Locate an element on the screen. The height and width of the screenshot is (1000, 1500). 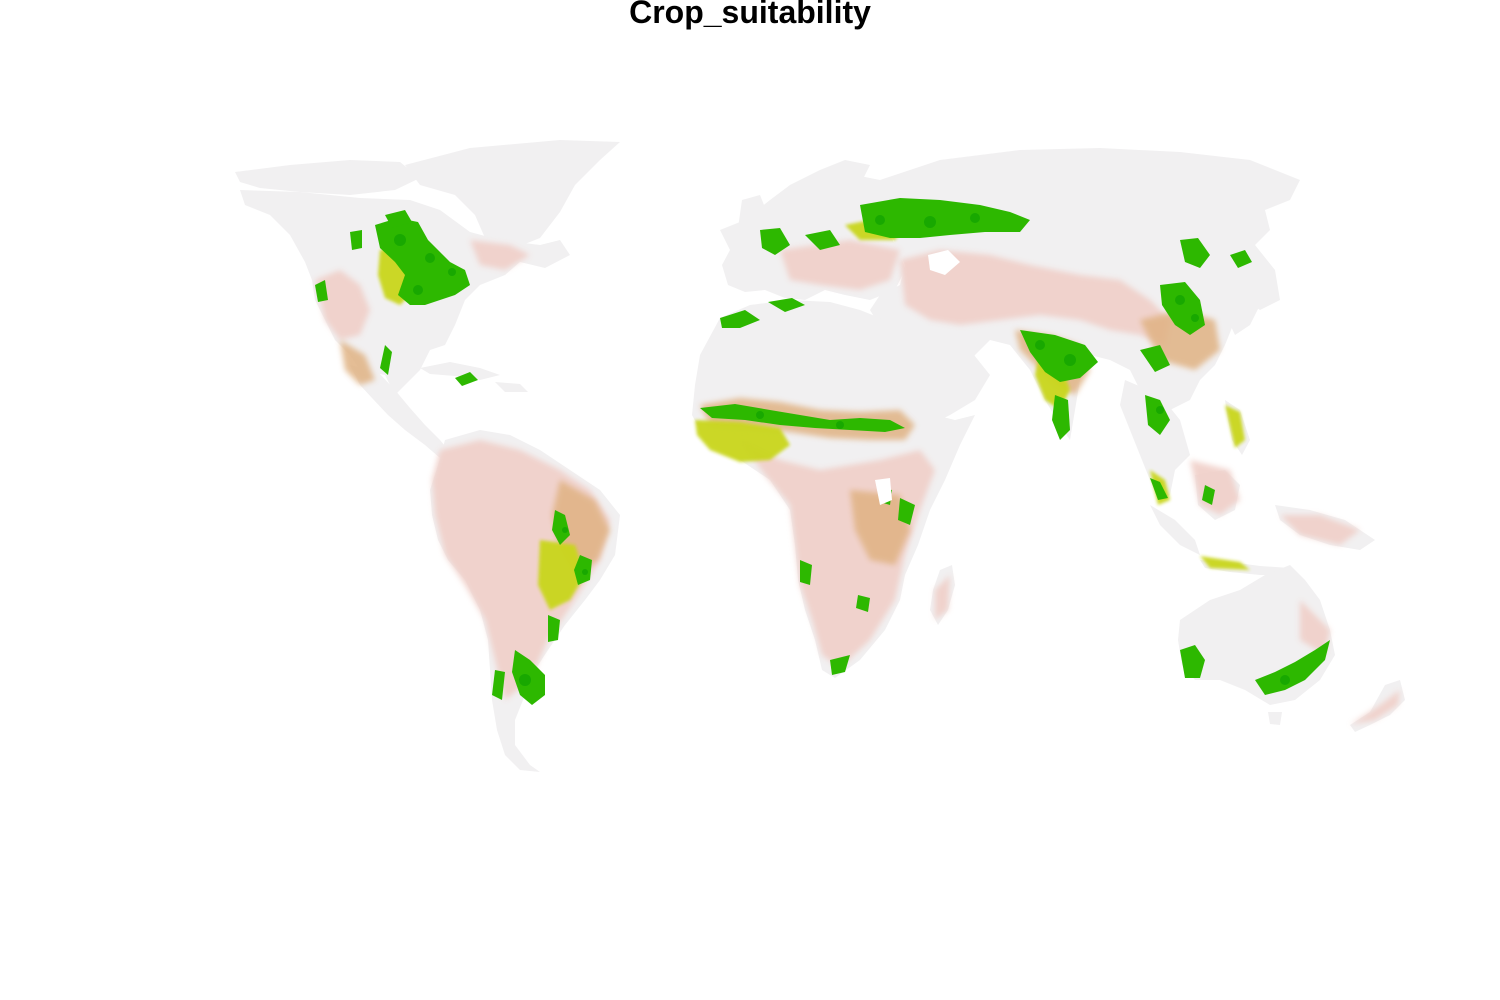
greenland is located at coordinates (512, 196).